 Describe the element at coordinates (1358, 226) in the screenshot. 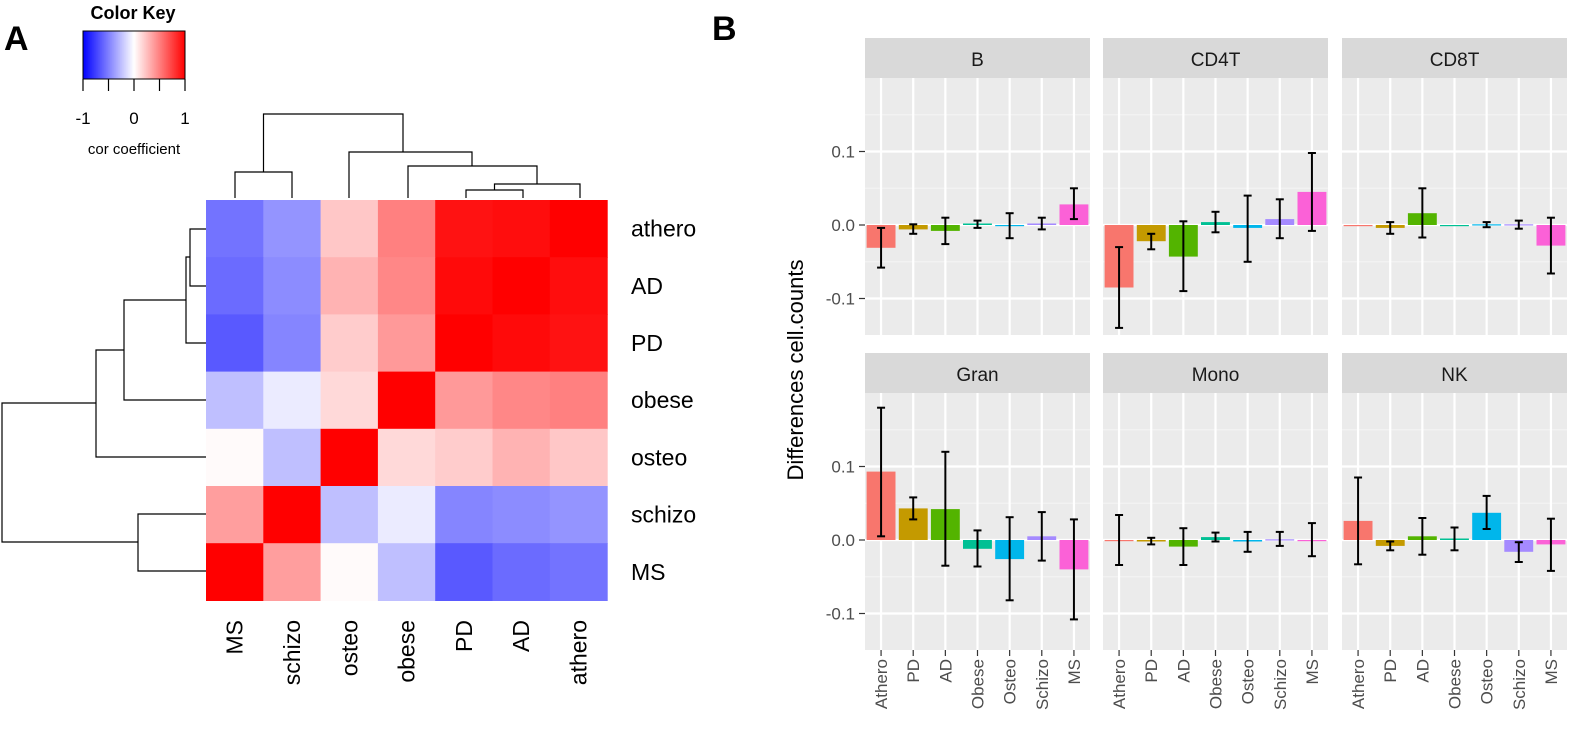

I see `bar-athero` at that location.